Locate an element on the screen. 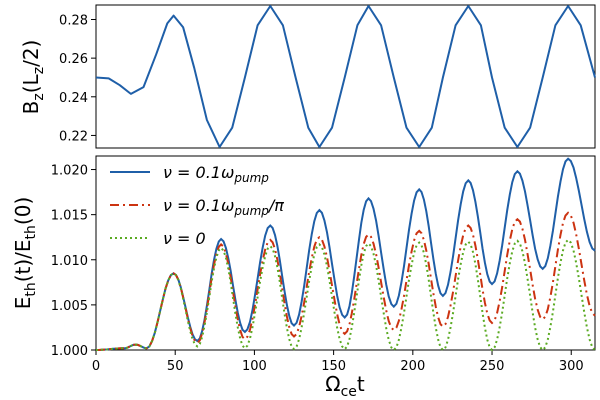 Image resolution: width=600 pixels, height=400 pixels. legend-label-nu-pump: ν = 0.1ωpump is located at coordinates (216, 174).